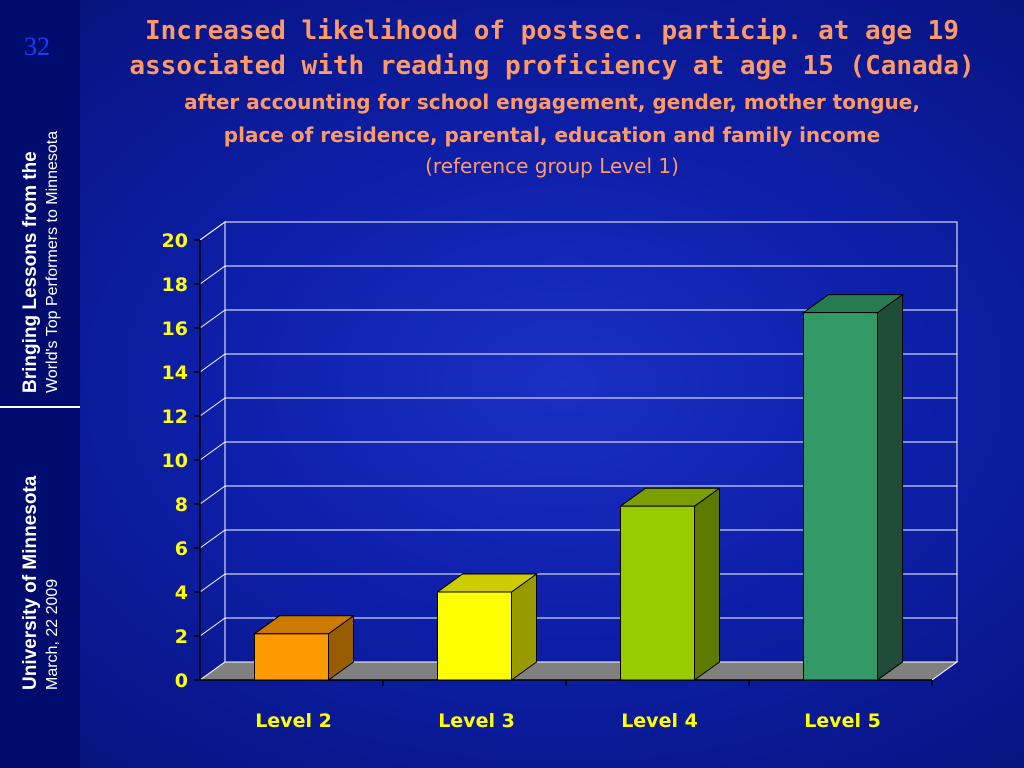  I want to click on y-tick-label: 14, so click(175, 373).